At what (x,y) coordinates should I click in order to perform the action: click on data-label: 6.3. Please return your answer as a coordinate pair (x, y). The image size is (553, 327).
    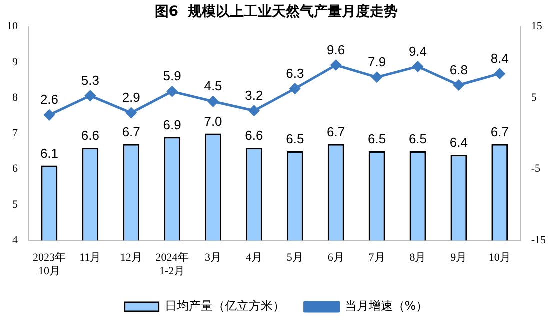
    Looking at the image, I should click on (295, 73).